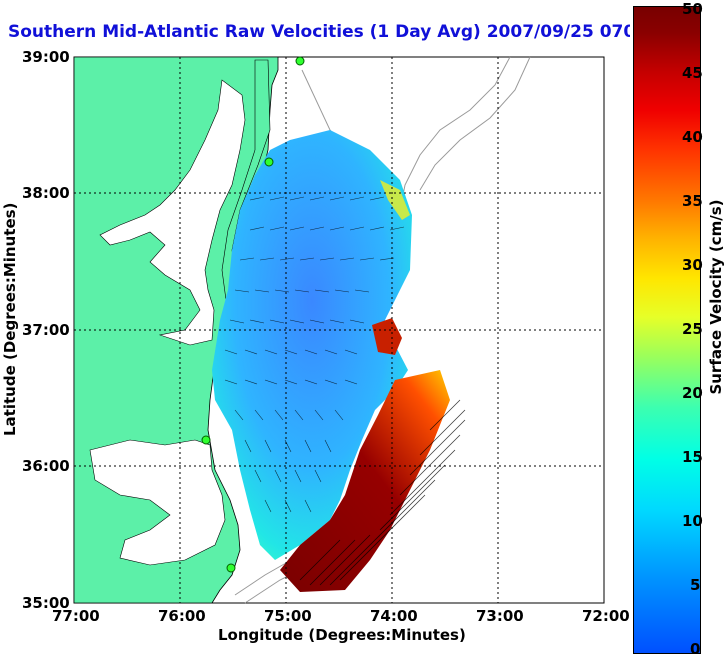 The width and height of the screenshot is (724, 659). I want to click on cb-tick-15: 15, so click(692, 457).